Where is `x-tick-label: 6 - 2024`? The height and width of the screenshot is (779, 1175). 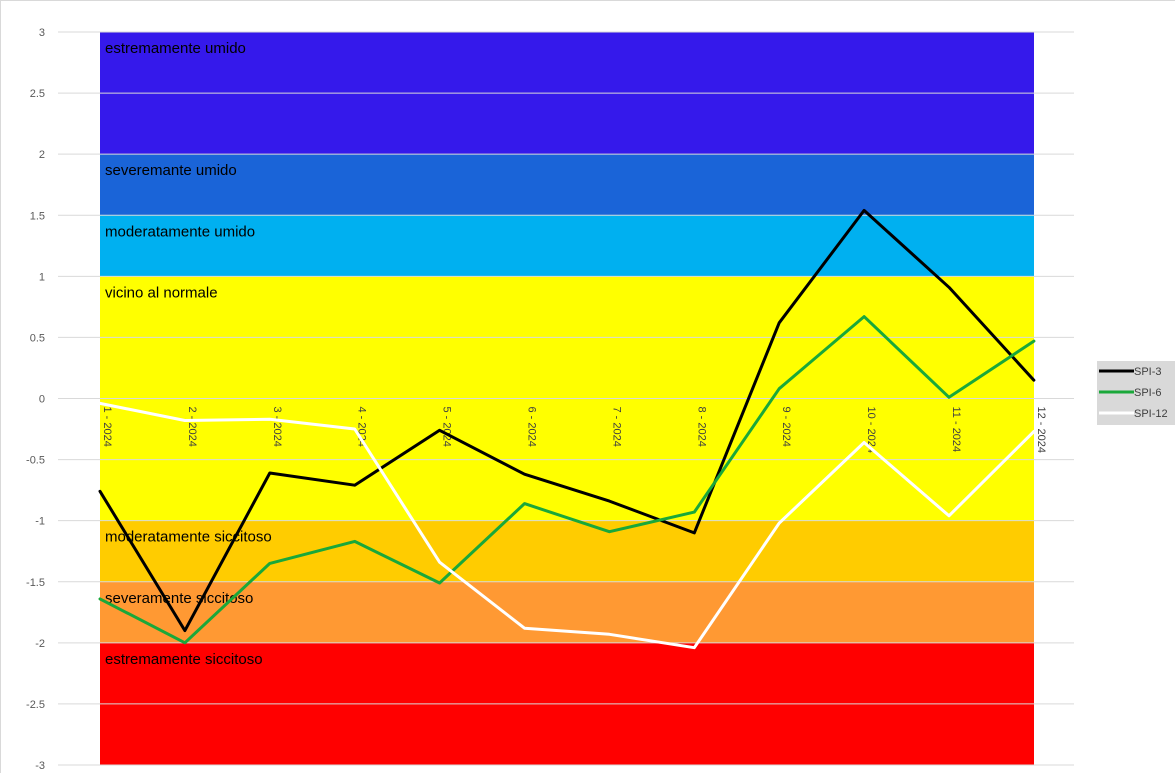
x-tick-label: 6 - 2024 is located at coordinates (532, 427).